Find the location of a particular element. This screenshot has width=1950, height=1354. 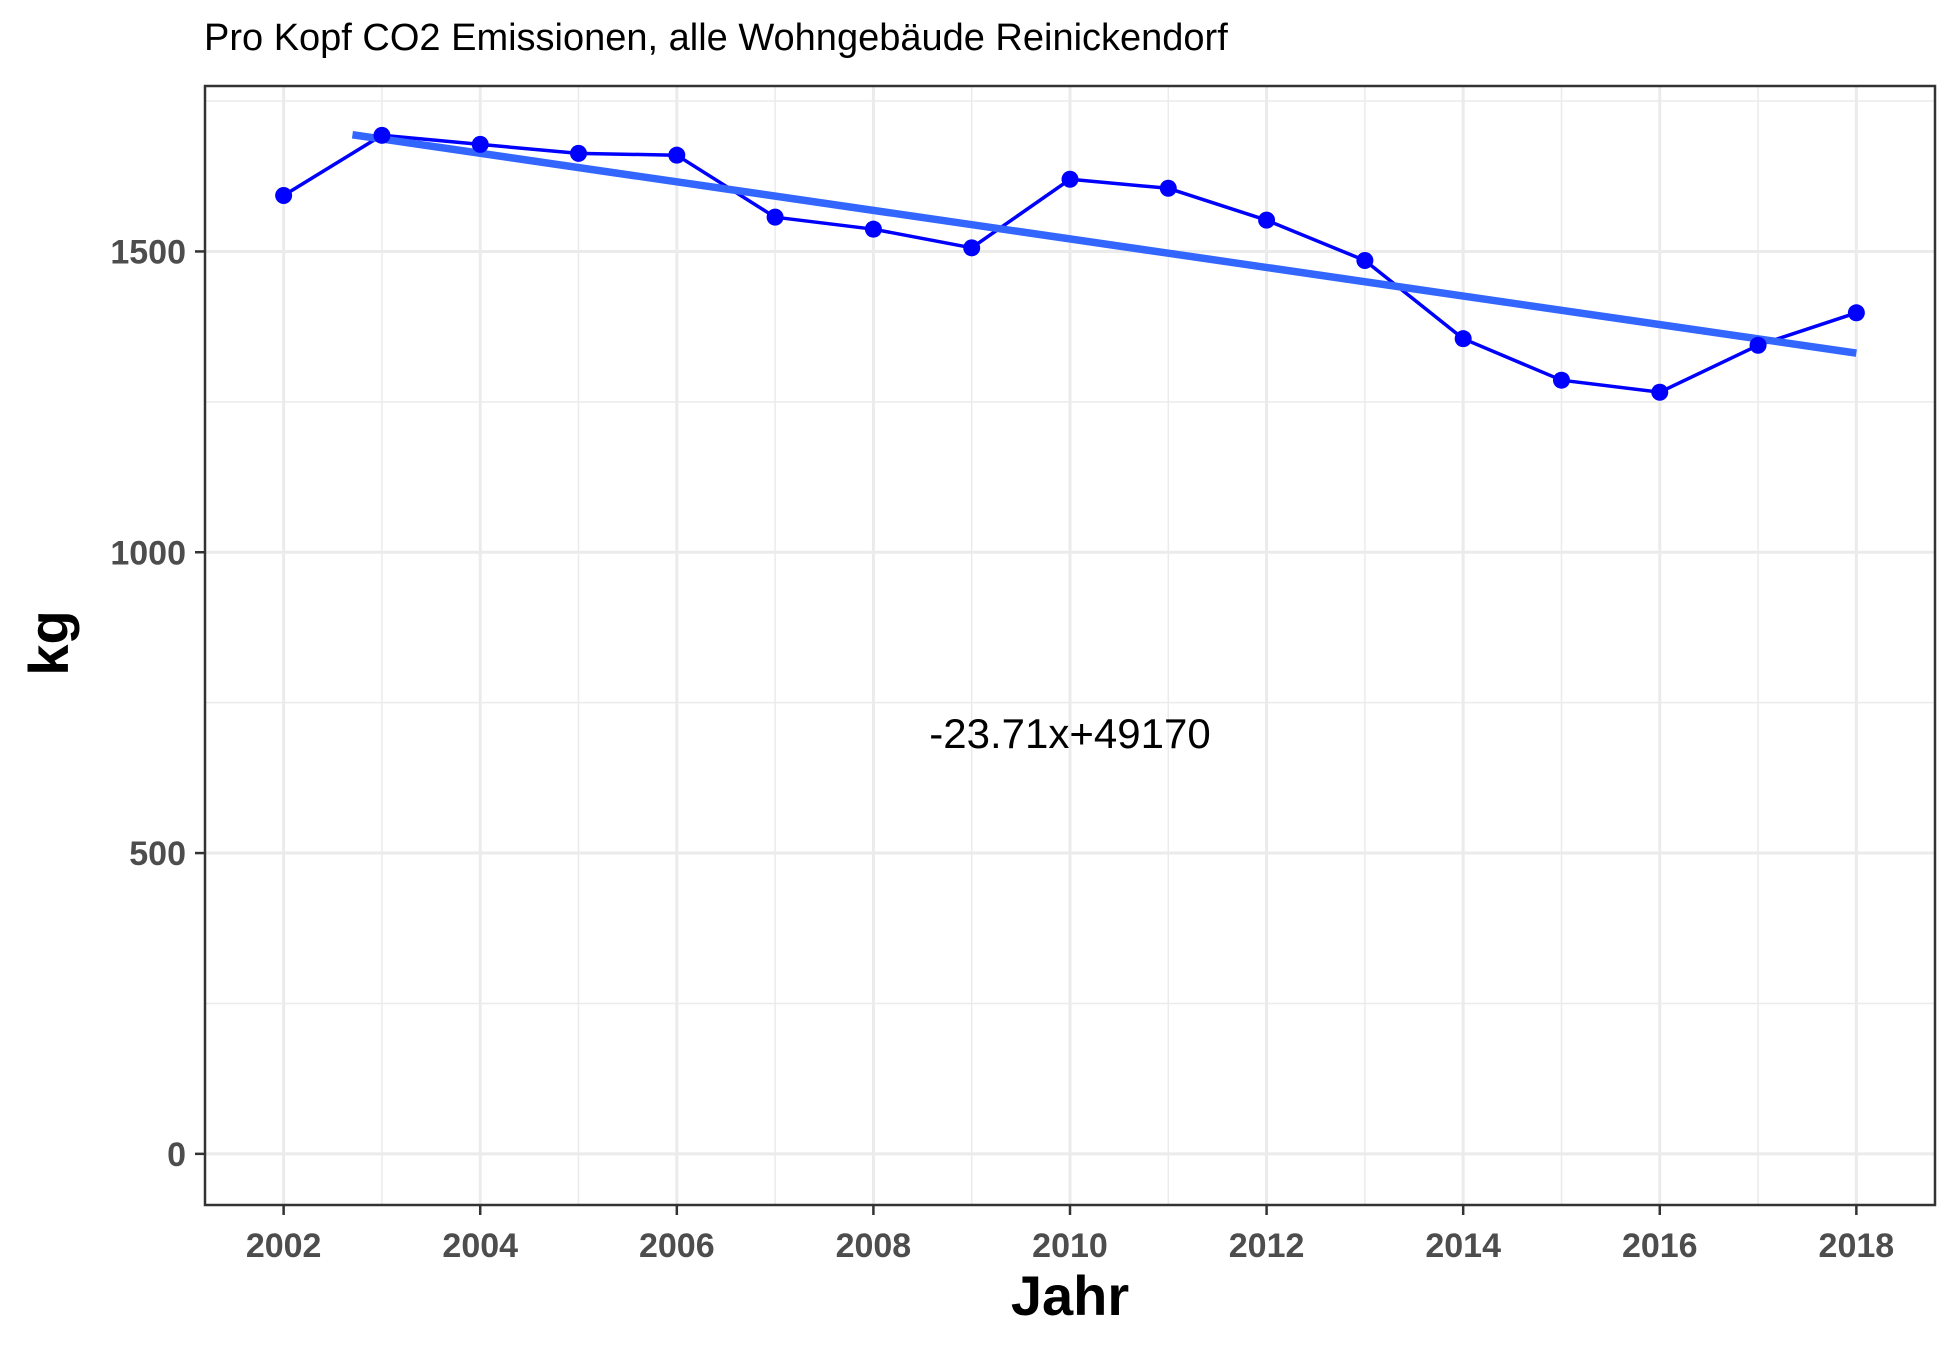

x-tick-label: 2012 is located at coordinates (1267, 1246).